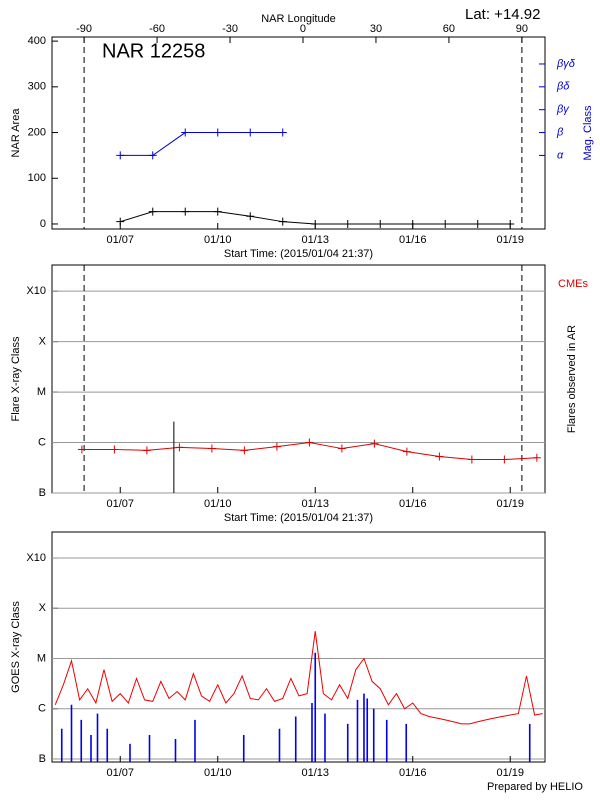  I want to click on y2-tick-label: βδ, so click(563, 87).